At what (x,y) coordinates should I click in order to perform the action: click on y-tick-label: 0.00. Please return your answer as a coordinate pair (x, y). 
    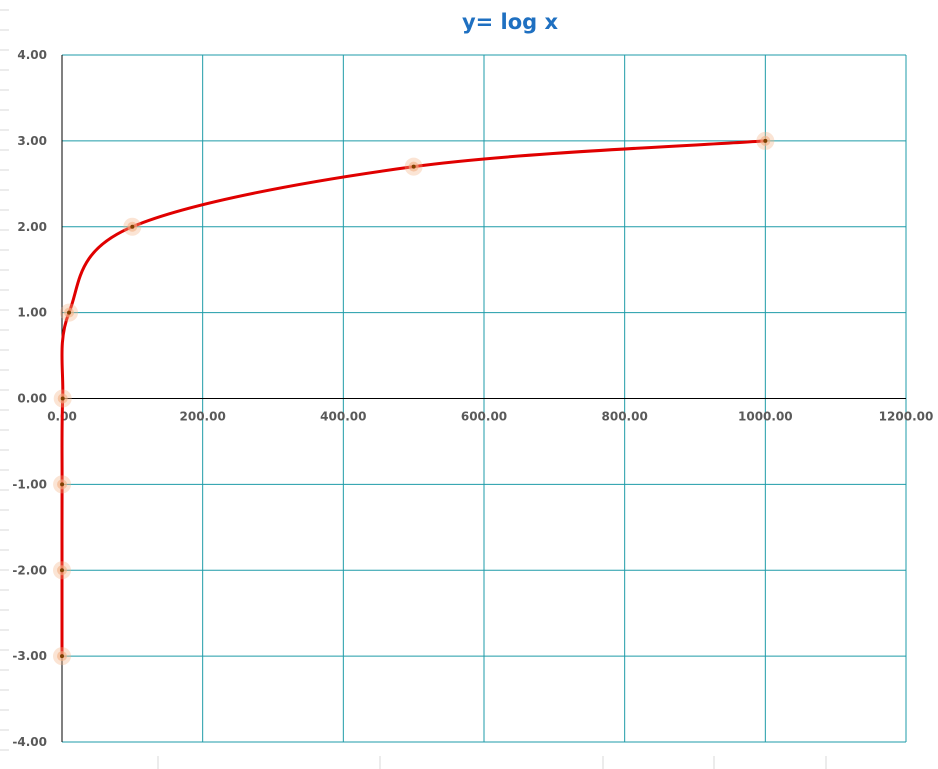
    Looking at the image, I should click on (32, 399).